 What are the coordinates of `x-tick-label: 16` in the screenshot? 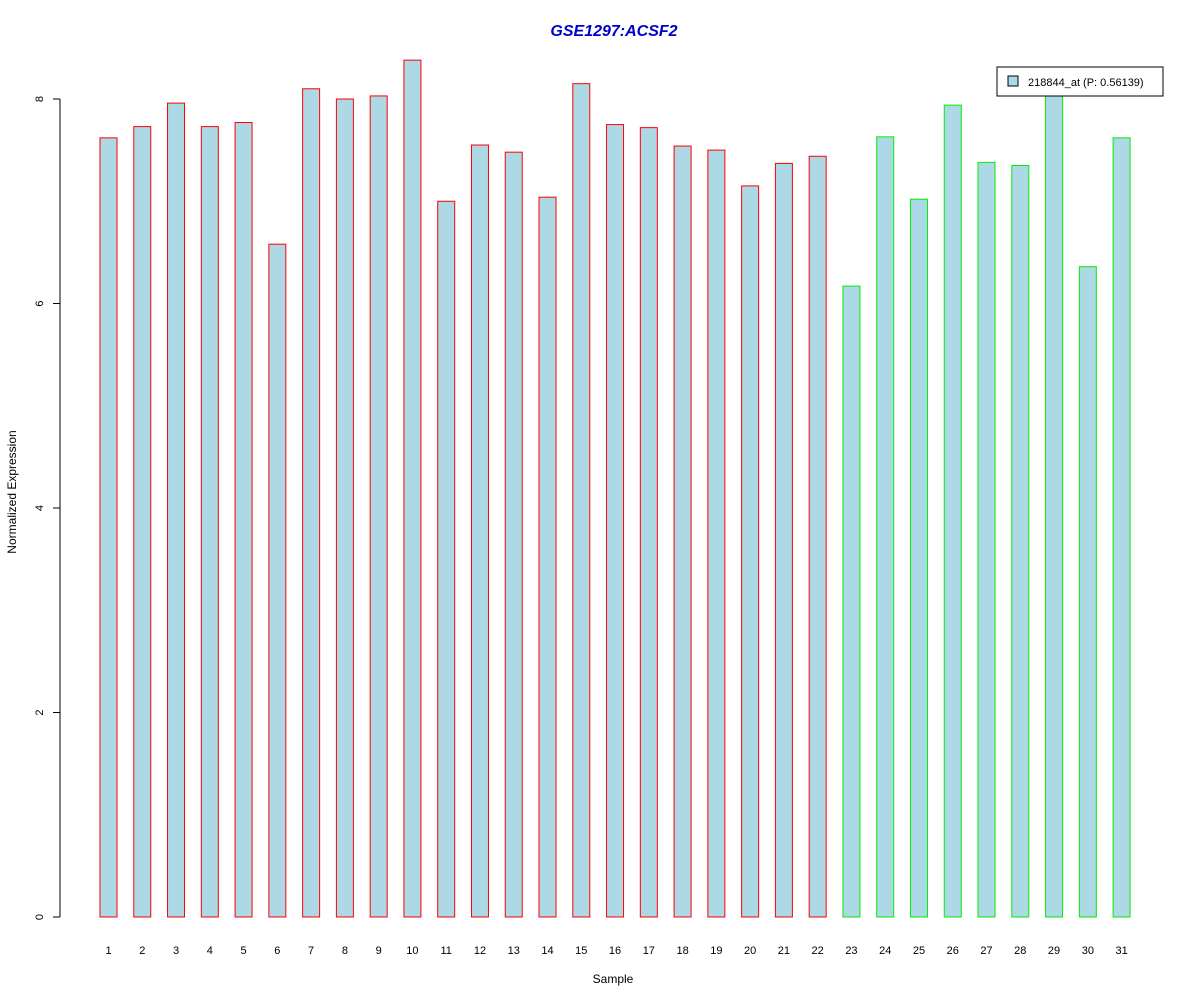 It's located at (615, 951).